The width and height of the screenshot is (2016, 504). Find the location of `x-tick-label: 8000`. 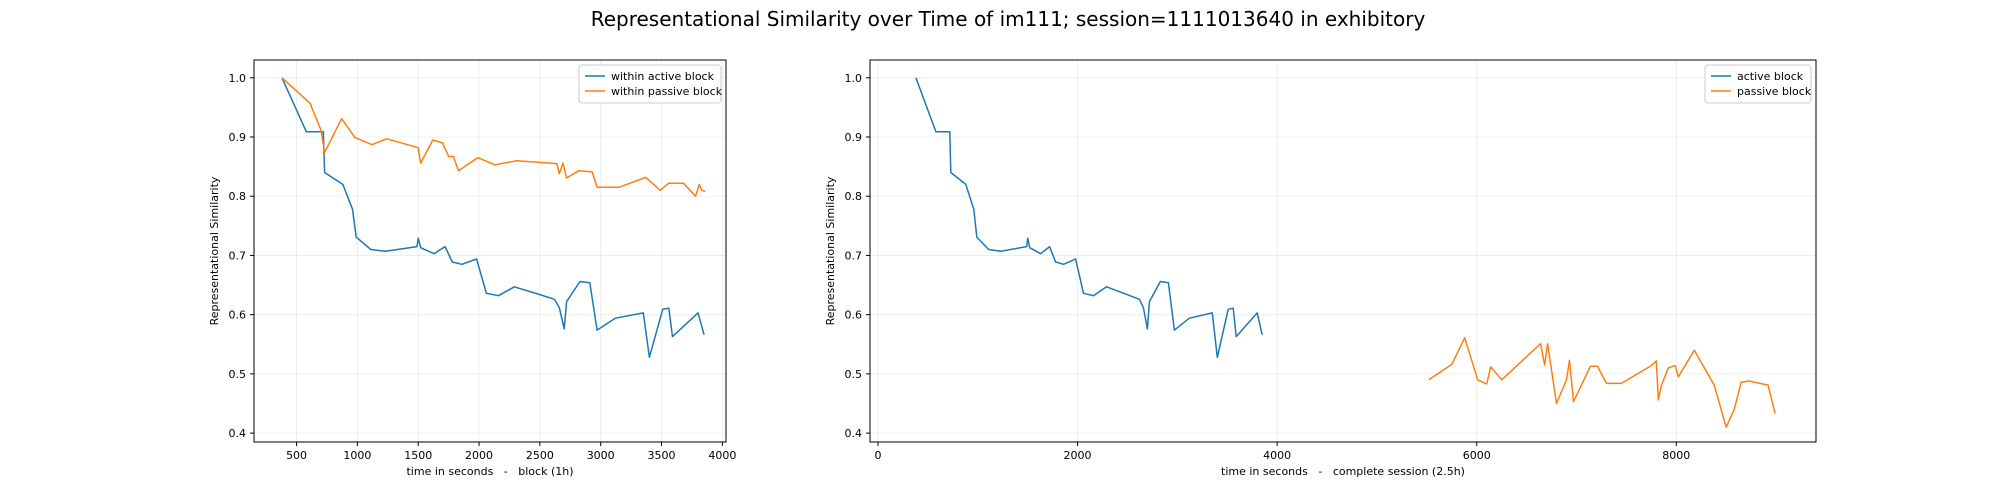

x-tick-label: 8000 is located at coordinates (1676, 455).